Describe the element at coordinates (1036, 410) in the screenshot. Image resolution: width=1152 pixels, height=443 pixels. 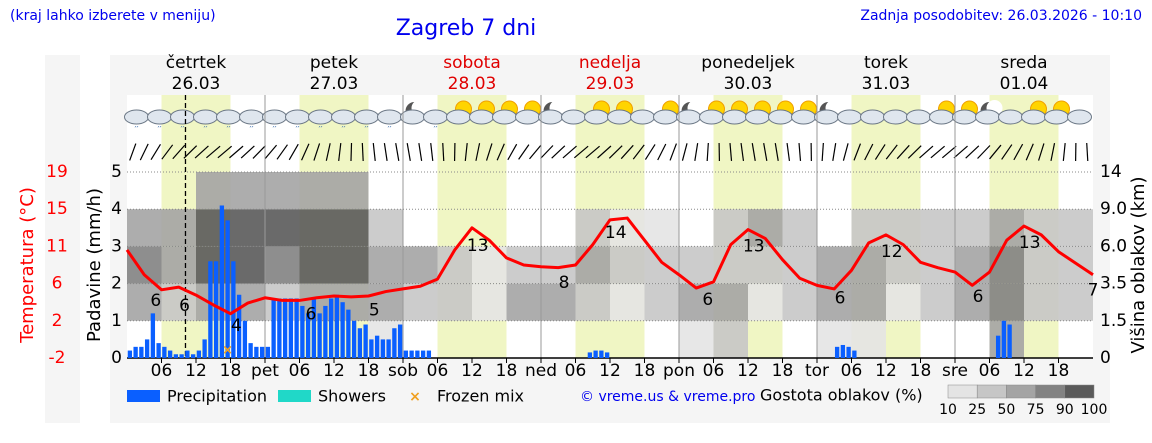
I see `cloud-legend-label: 75` at that location.